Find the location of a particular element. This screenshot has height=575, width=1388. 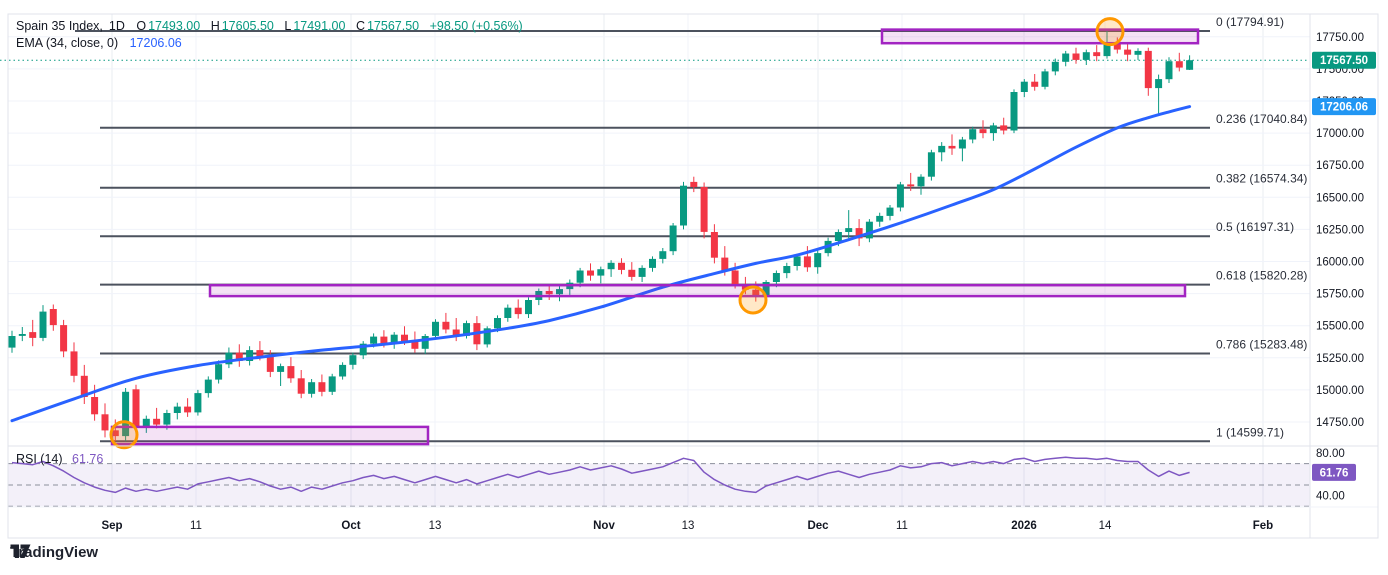

svg-text: Oct is located at coordinates (350, 526).